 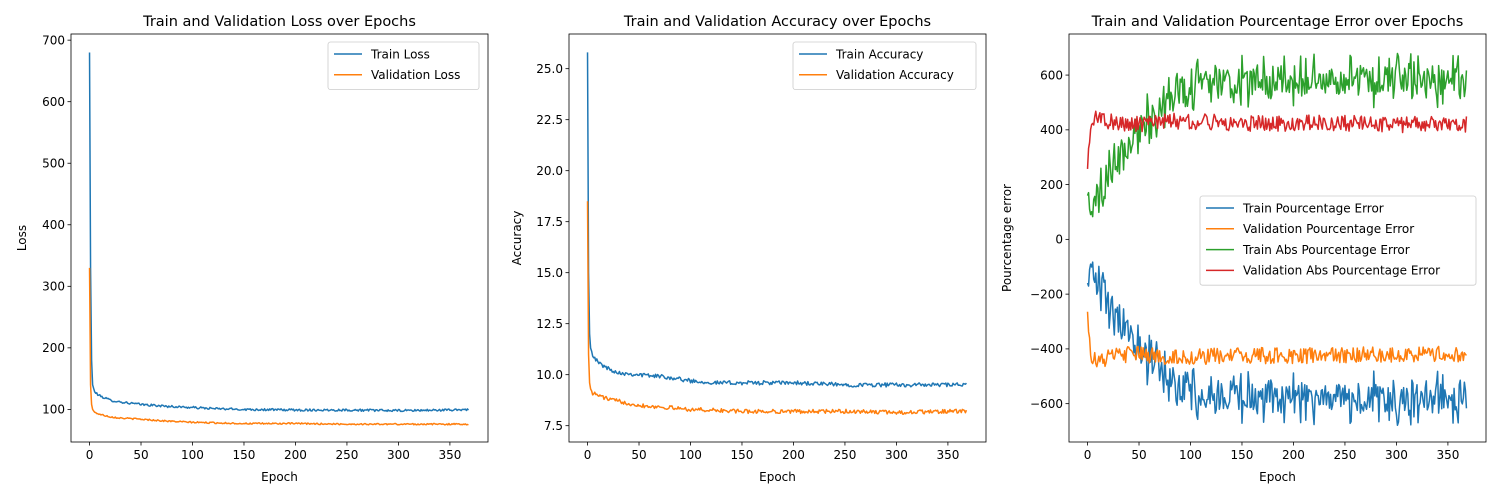 What do you see at coordinates (279, 22) in the screenshot?
I see `chart-title: Train and Validation Loss over Epochs` at bounding box center [279, 22].